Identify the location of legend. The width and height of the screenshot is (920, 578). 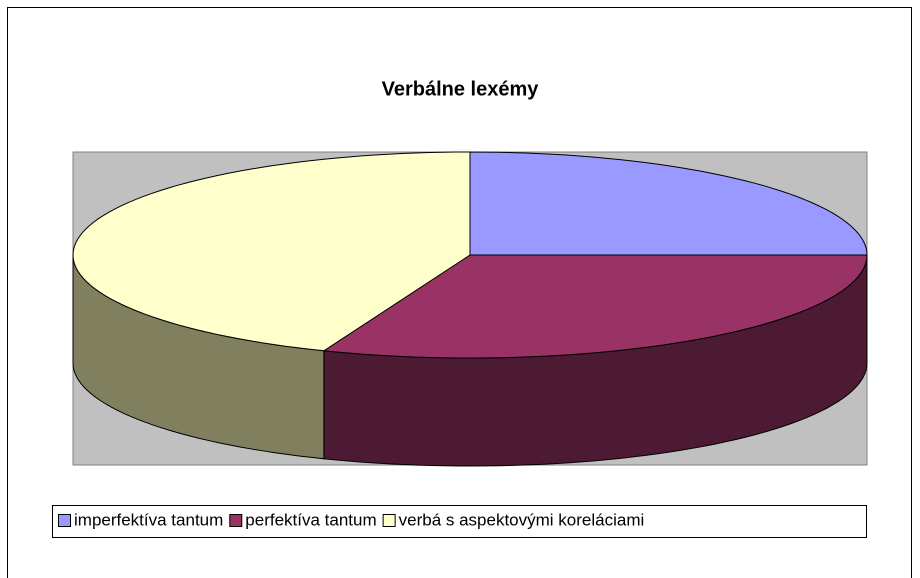
(459, 521).